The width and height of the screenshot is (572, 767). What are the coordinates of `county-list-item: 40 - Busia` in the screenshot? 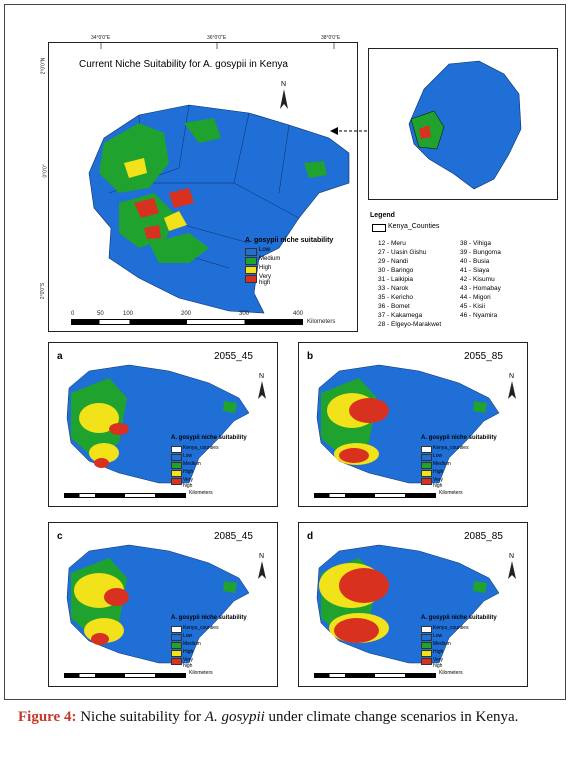 It's located at (475, 261).